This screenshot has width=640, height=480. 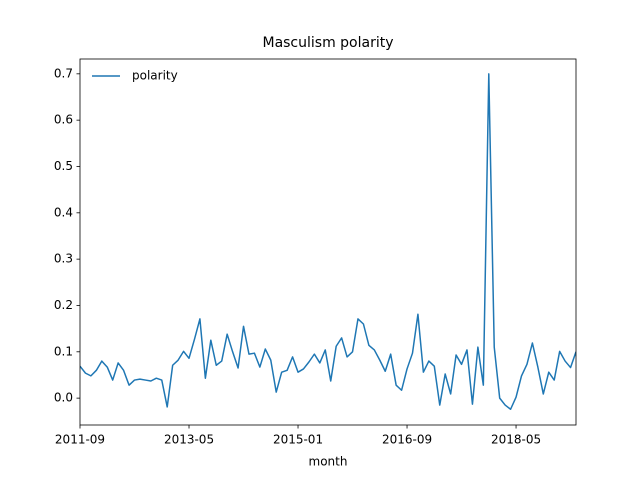 What do you see at coordinates (327, 43) in the screenshot?
I see `chart-title: Masculism polarity` at bounding box center [327, 43].